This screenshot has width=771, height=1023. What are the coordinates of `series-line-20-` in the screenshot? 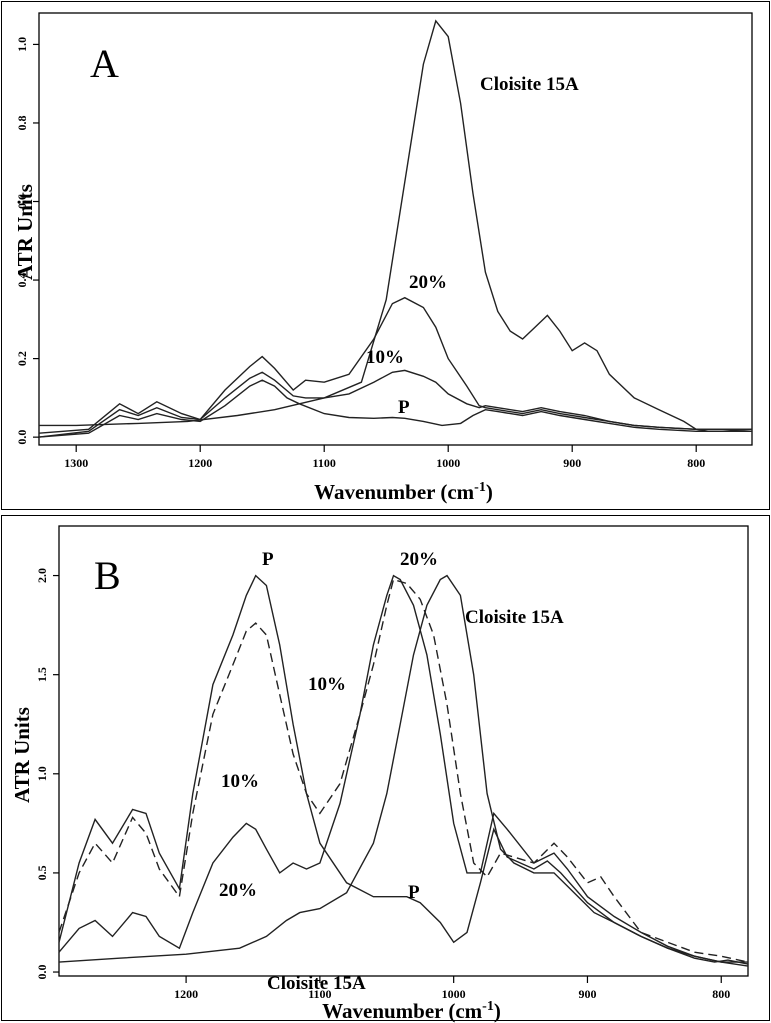 It's located at (395, 365).